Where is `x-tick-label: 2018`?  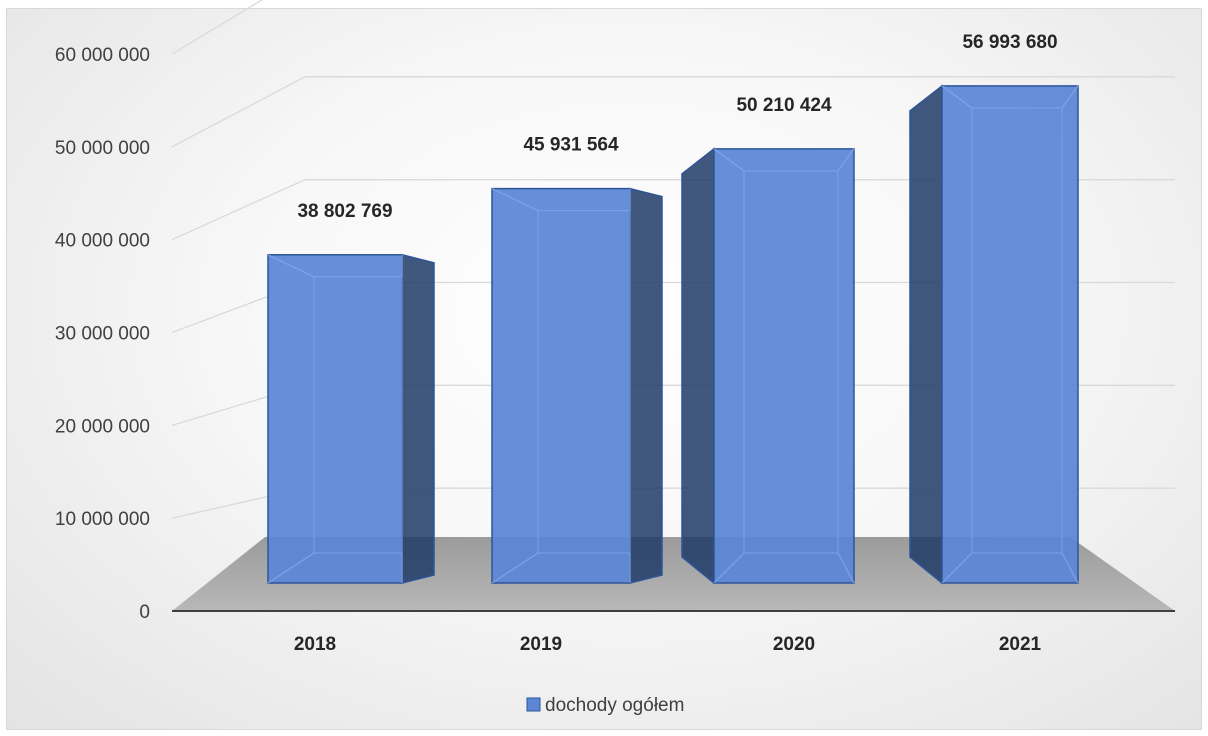 x-tick-label: 2018 is located at coordinates (315, 644).